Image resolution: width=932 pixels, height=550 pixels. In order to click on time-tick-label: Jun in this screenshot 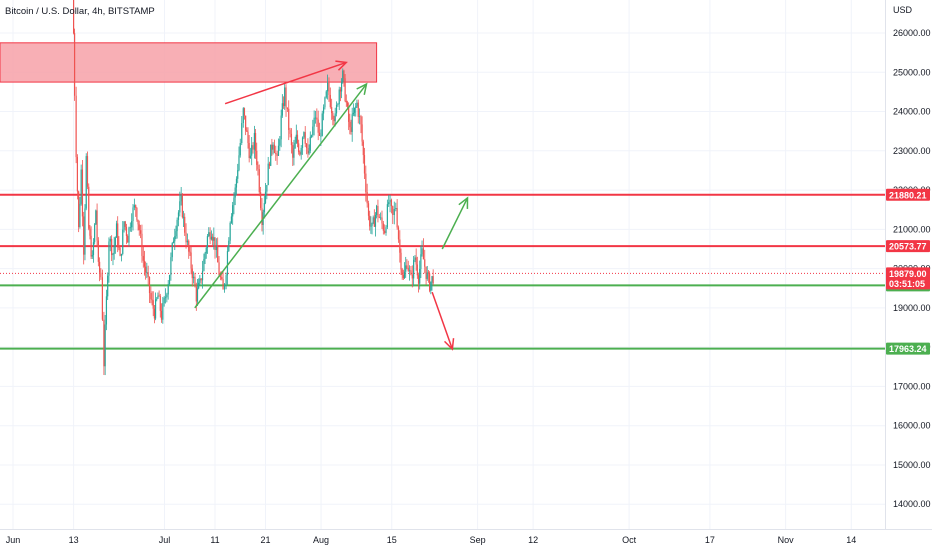, I will do `click(13, 540)`.